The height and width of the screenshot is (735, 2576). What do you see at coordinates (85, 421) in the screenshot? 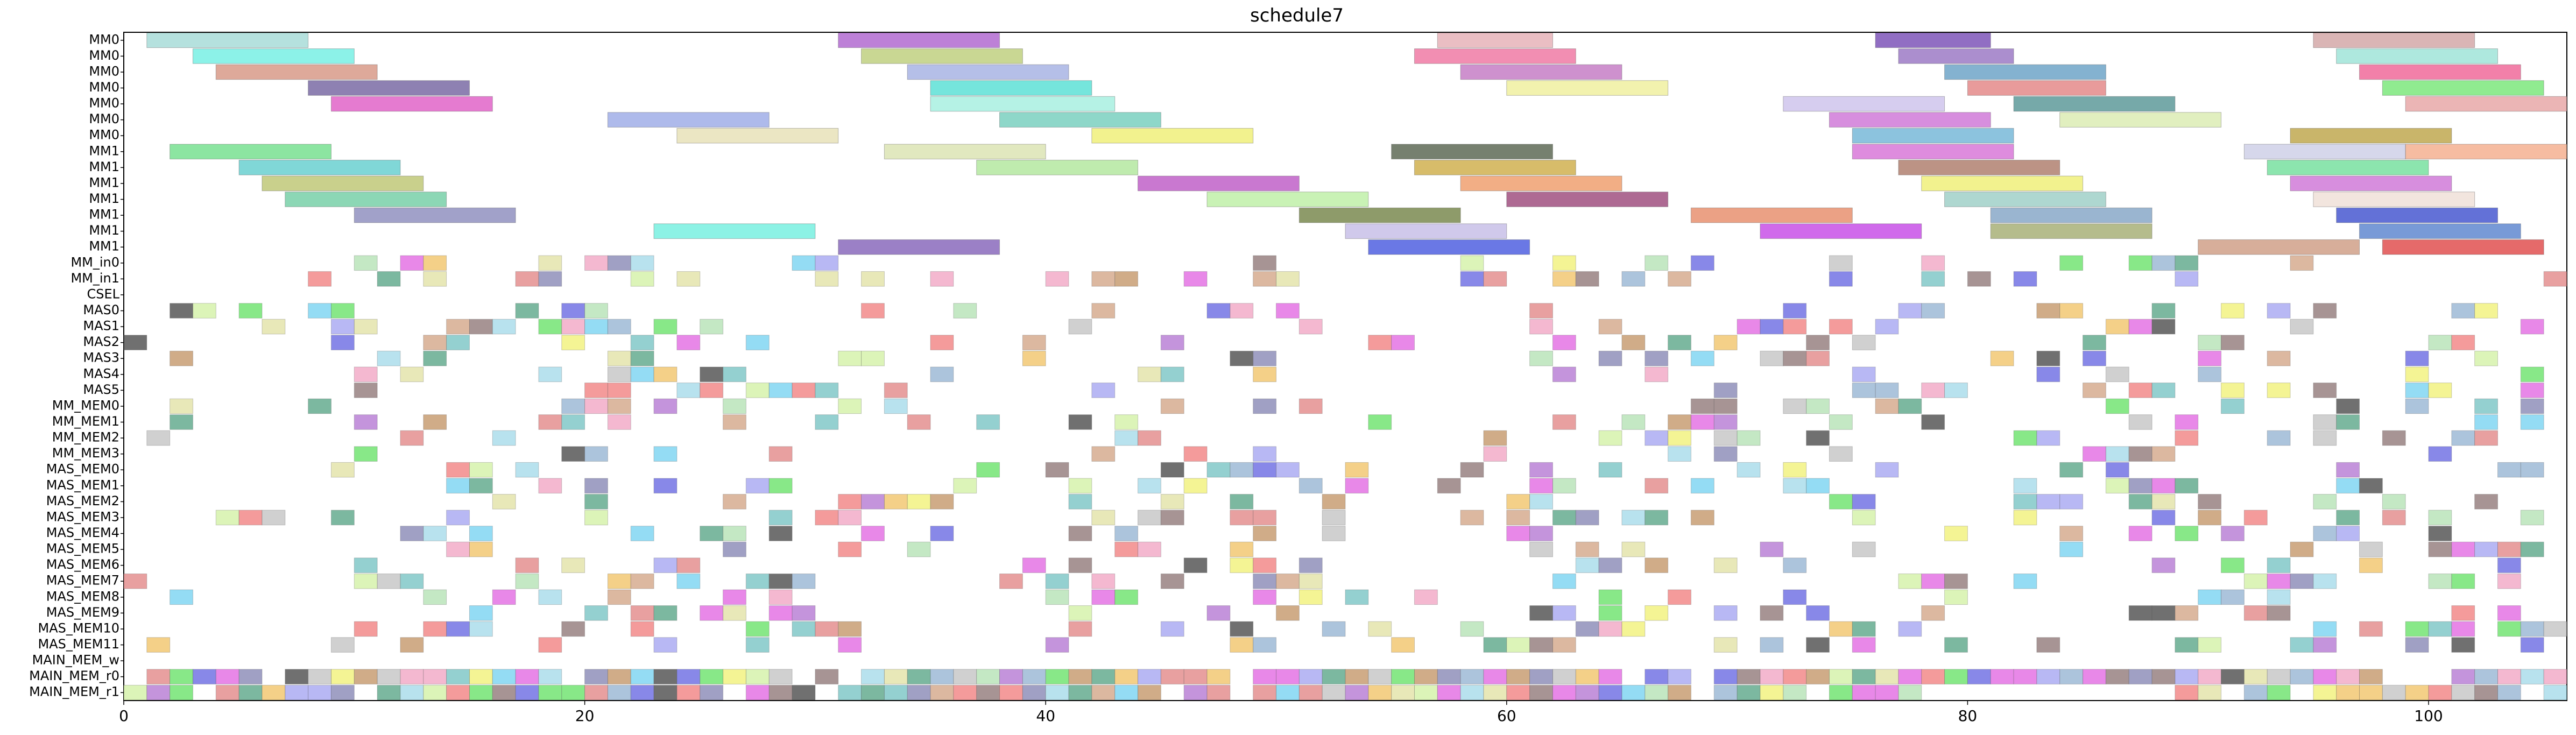
I see `y-tick-label: MM_MEM1` at bounding box center [85, 421].